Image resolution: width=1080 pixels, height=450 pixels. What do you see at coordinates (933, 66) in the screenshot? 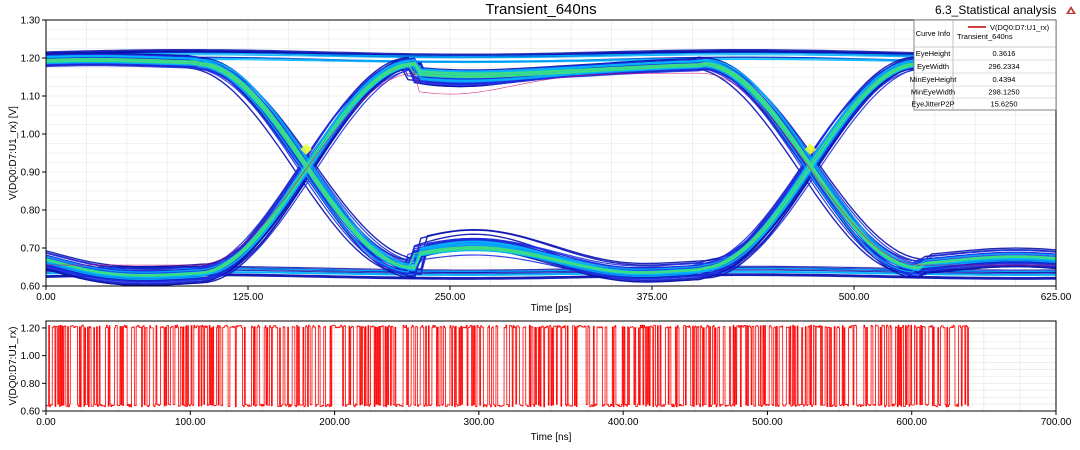
I see `curve-info-row-label: EyeWidth` at bounding box center [933, 66].